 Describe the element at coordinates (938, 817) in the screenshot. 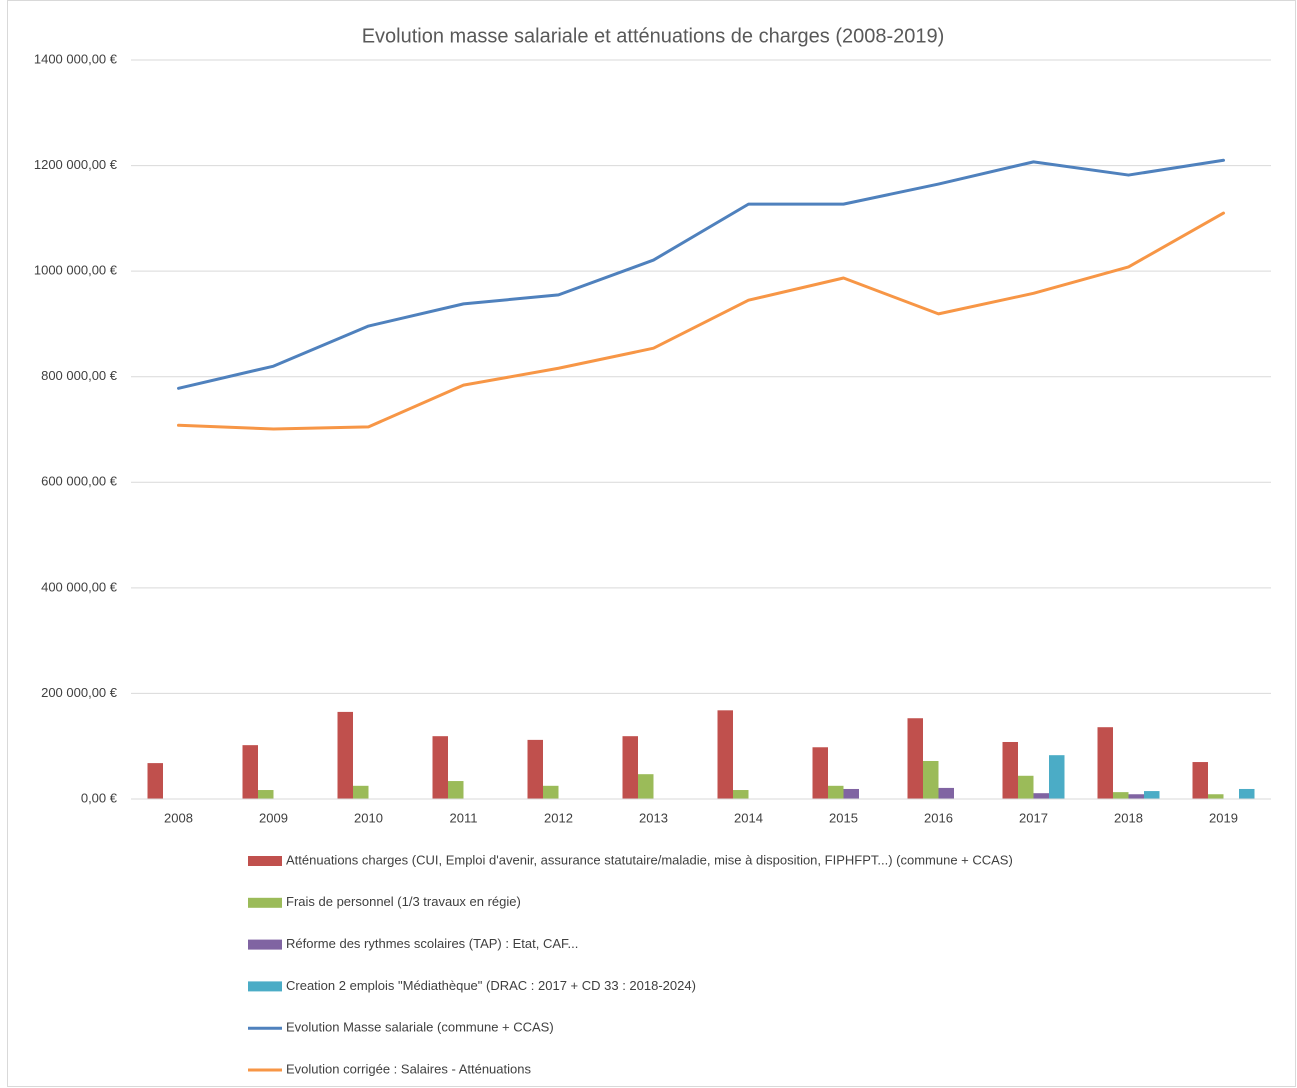

I see `x-tick-label: 2016` at that location.